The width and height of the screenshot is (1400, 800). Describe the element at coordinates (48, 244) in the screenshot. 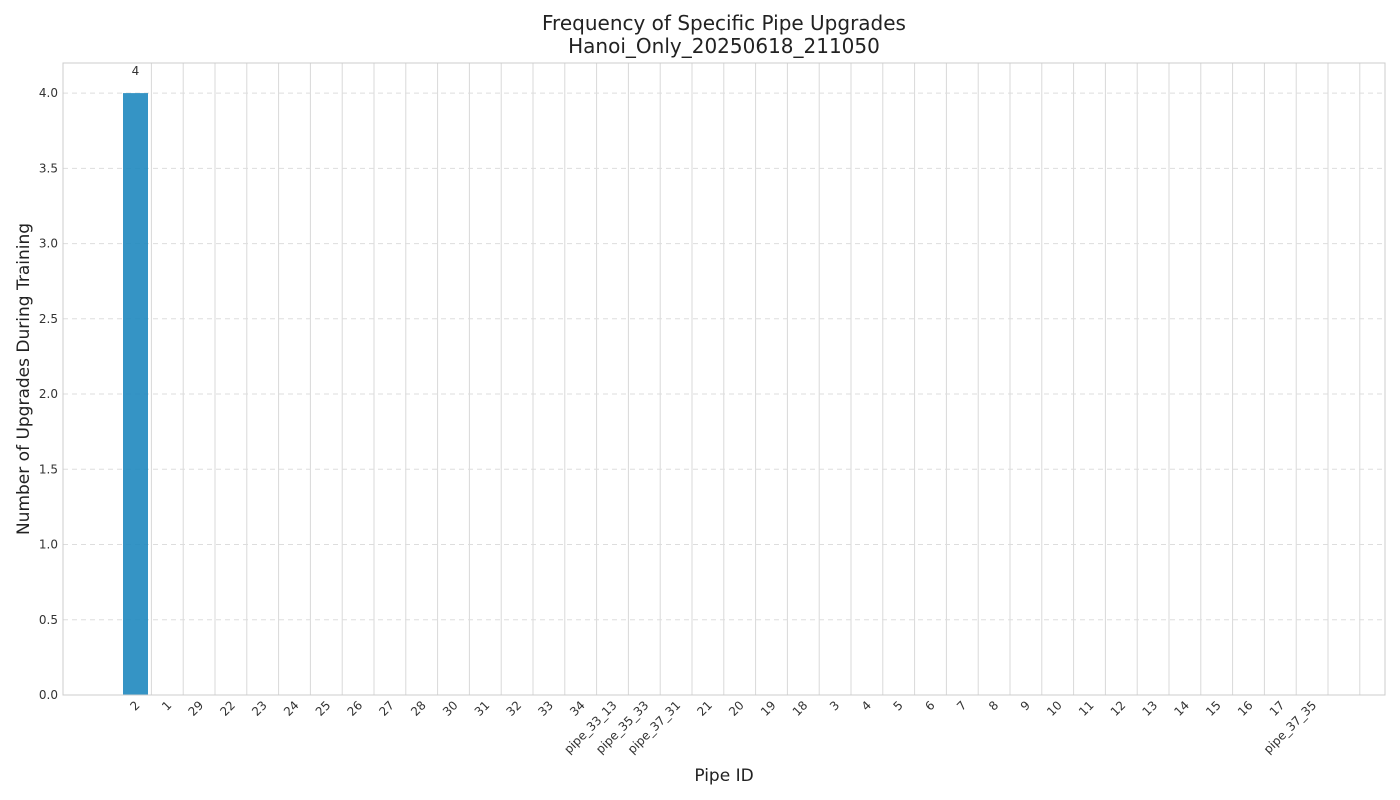

I see `y-tick-label: 3.0` at that location.